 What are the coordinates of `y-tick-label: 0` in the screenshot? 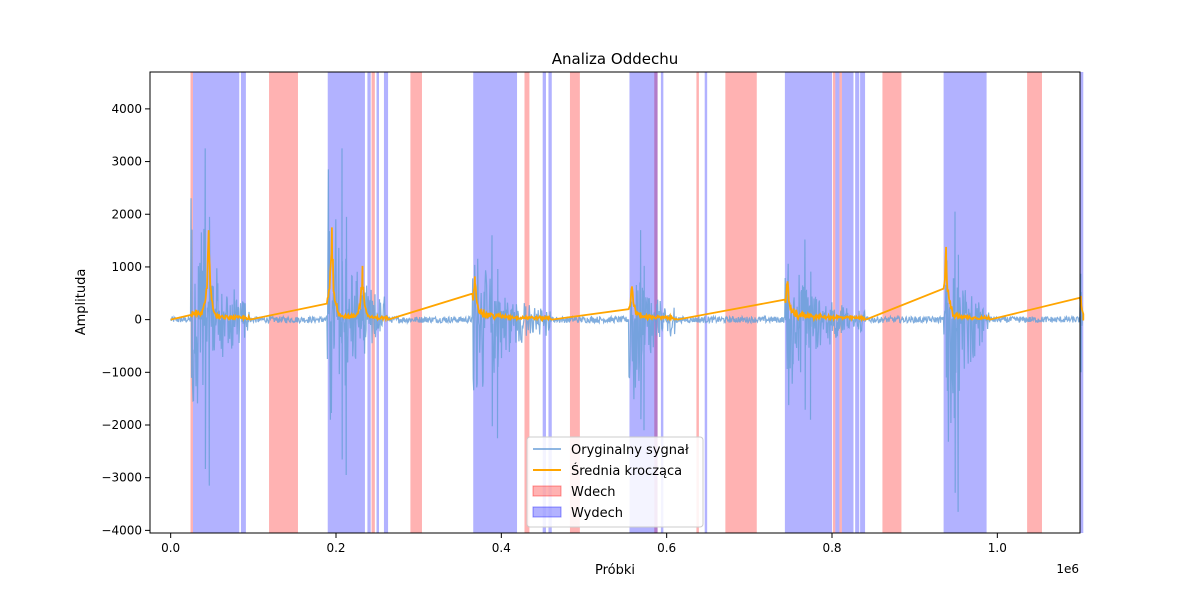 It's located at (138, 320).